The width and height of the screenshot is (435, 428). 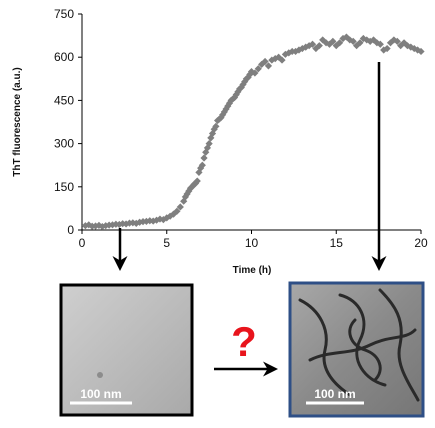 What do you see at coordinates (100, 394) in the screenshot?
I see `scale-label-left: 100 nm` at bounding box center [100, 394].